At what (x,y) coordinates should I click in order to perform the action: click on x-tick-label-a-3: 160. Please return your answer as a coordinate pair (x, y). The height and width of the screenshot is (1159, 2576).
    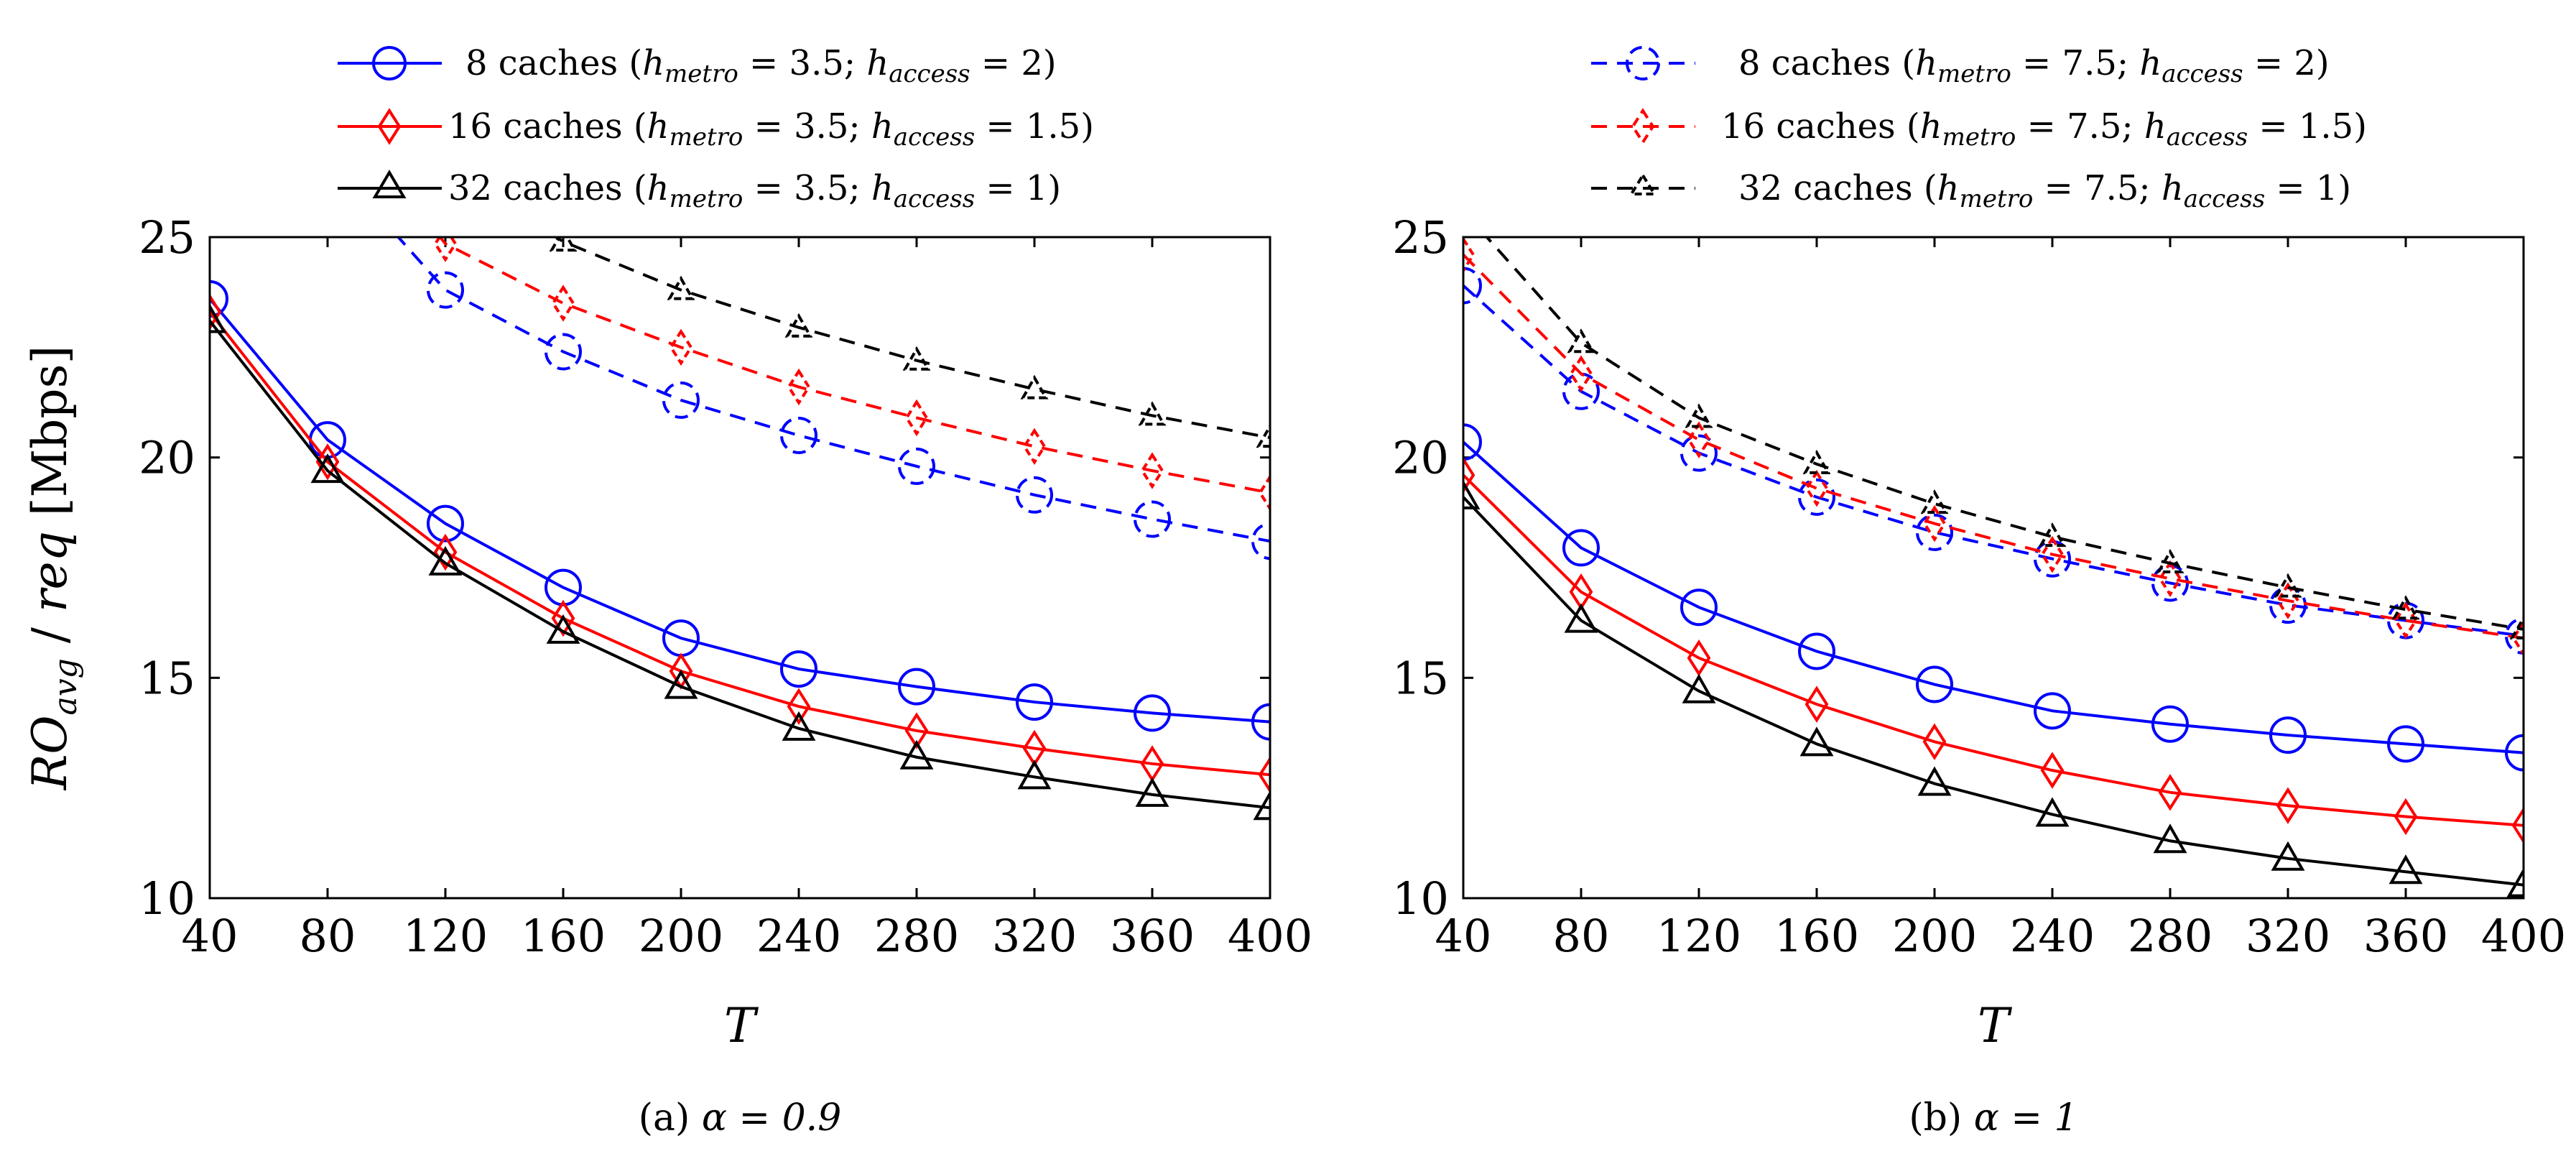
    Looking at the image, I should click on (563, 936).